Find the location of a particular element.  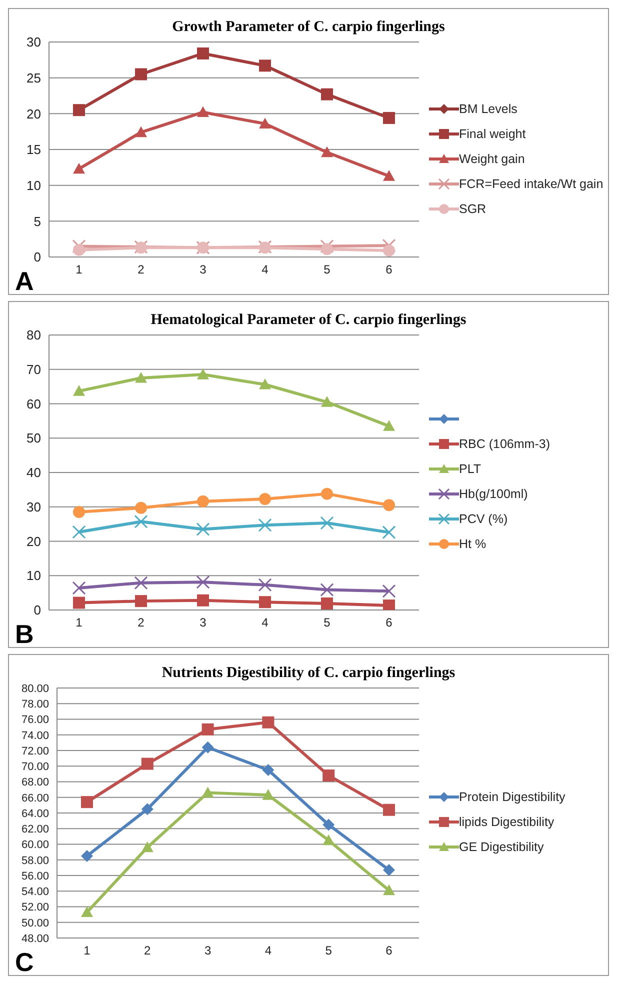

chart-title: Hematological Parameter of C. carpio fingerlings is located at coordinates (309, 320).